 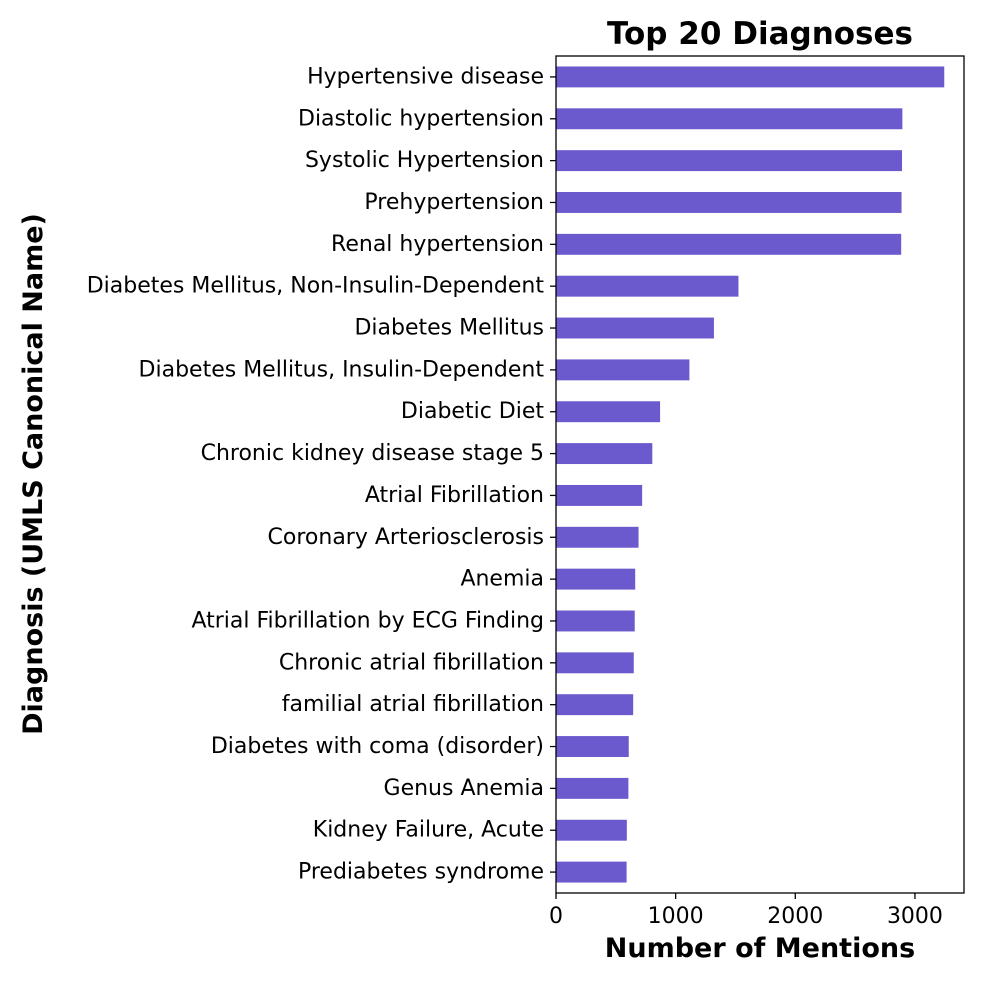 What do you see at coordinates (556, 916) in the screenshot?
I see `x-tick-label: 0` at bounding box center [556, 916].